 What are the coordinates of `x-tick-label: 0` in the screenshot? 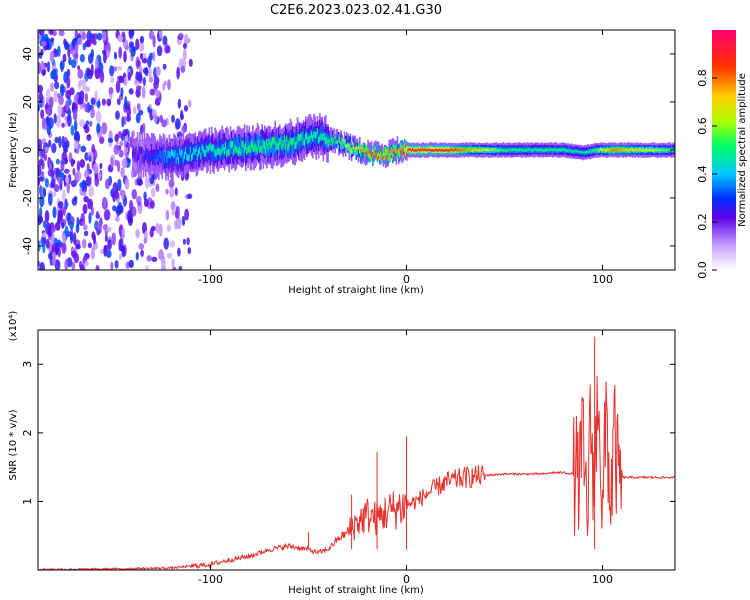 It's located at (406, 279).